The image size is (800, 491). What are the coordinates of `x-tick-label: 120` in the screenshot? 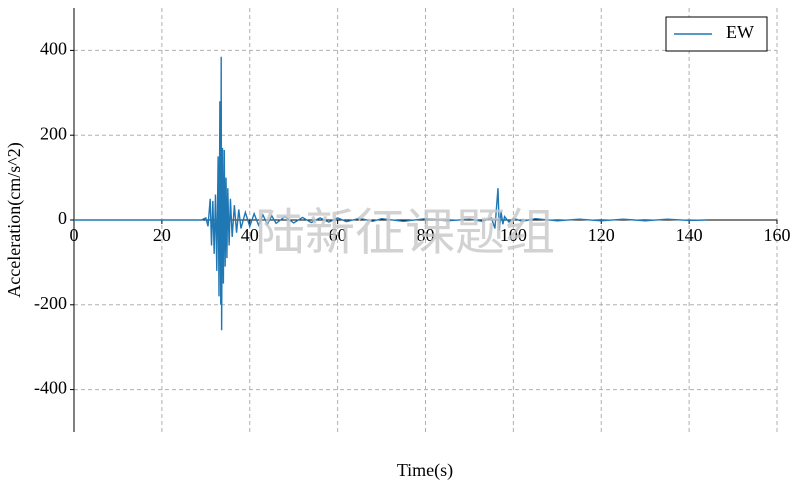 It's located at (601, 235).